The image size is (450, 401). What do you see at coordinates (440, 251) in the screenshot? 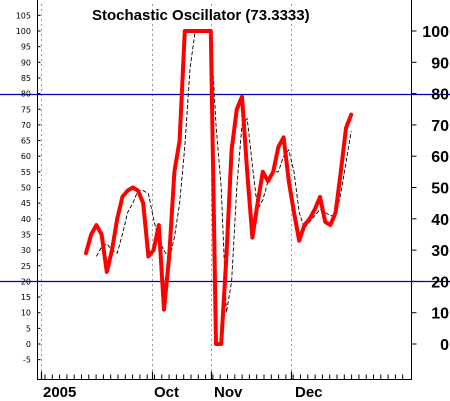
I see `right-tick-label: 30` at bounding box center [440, 251].